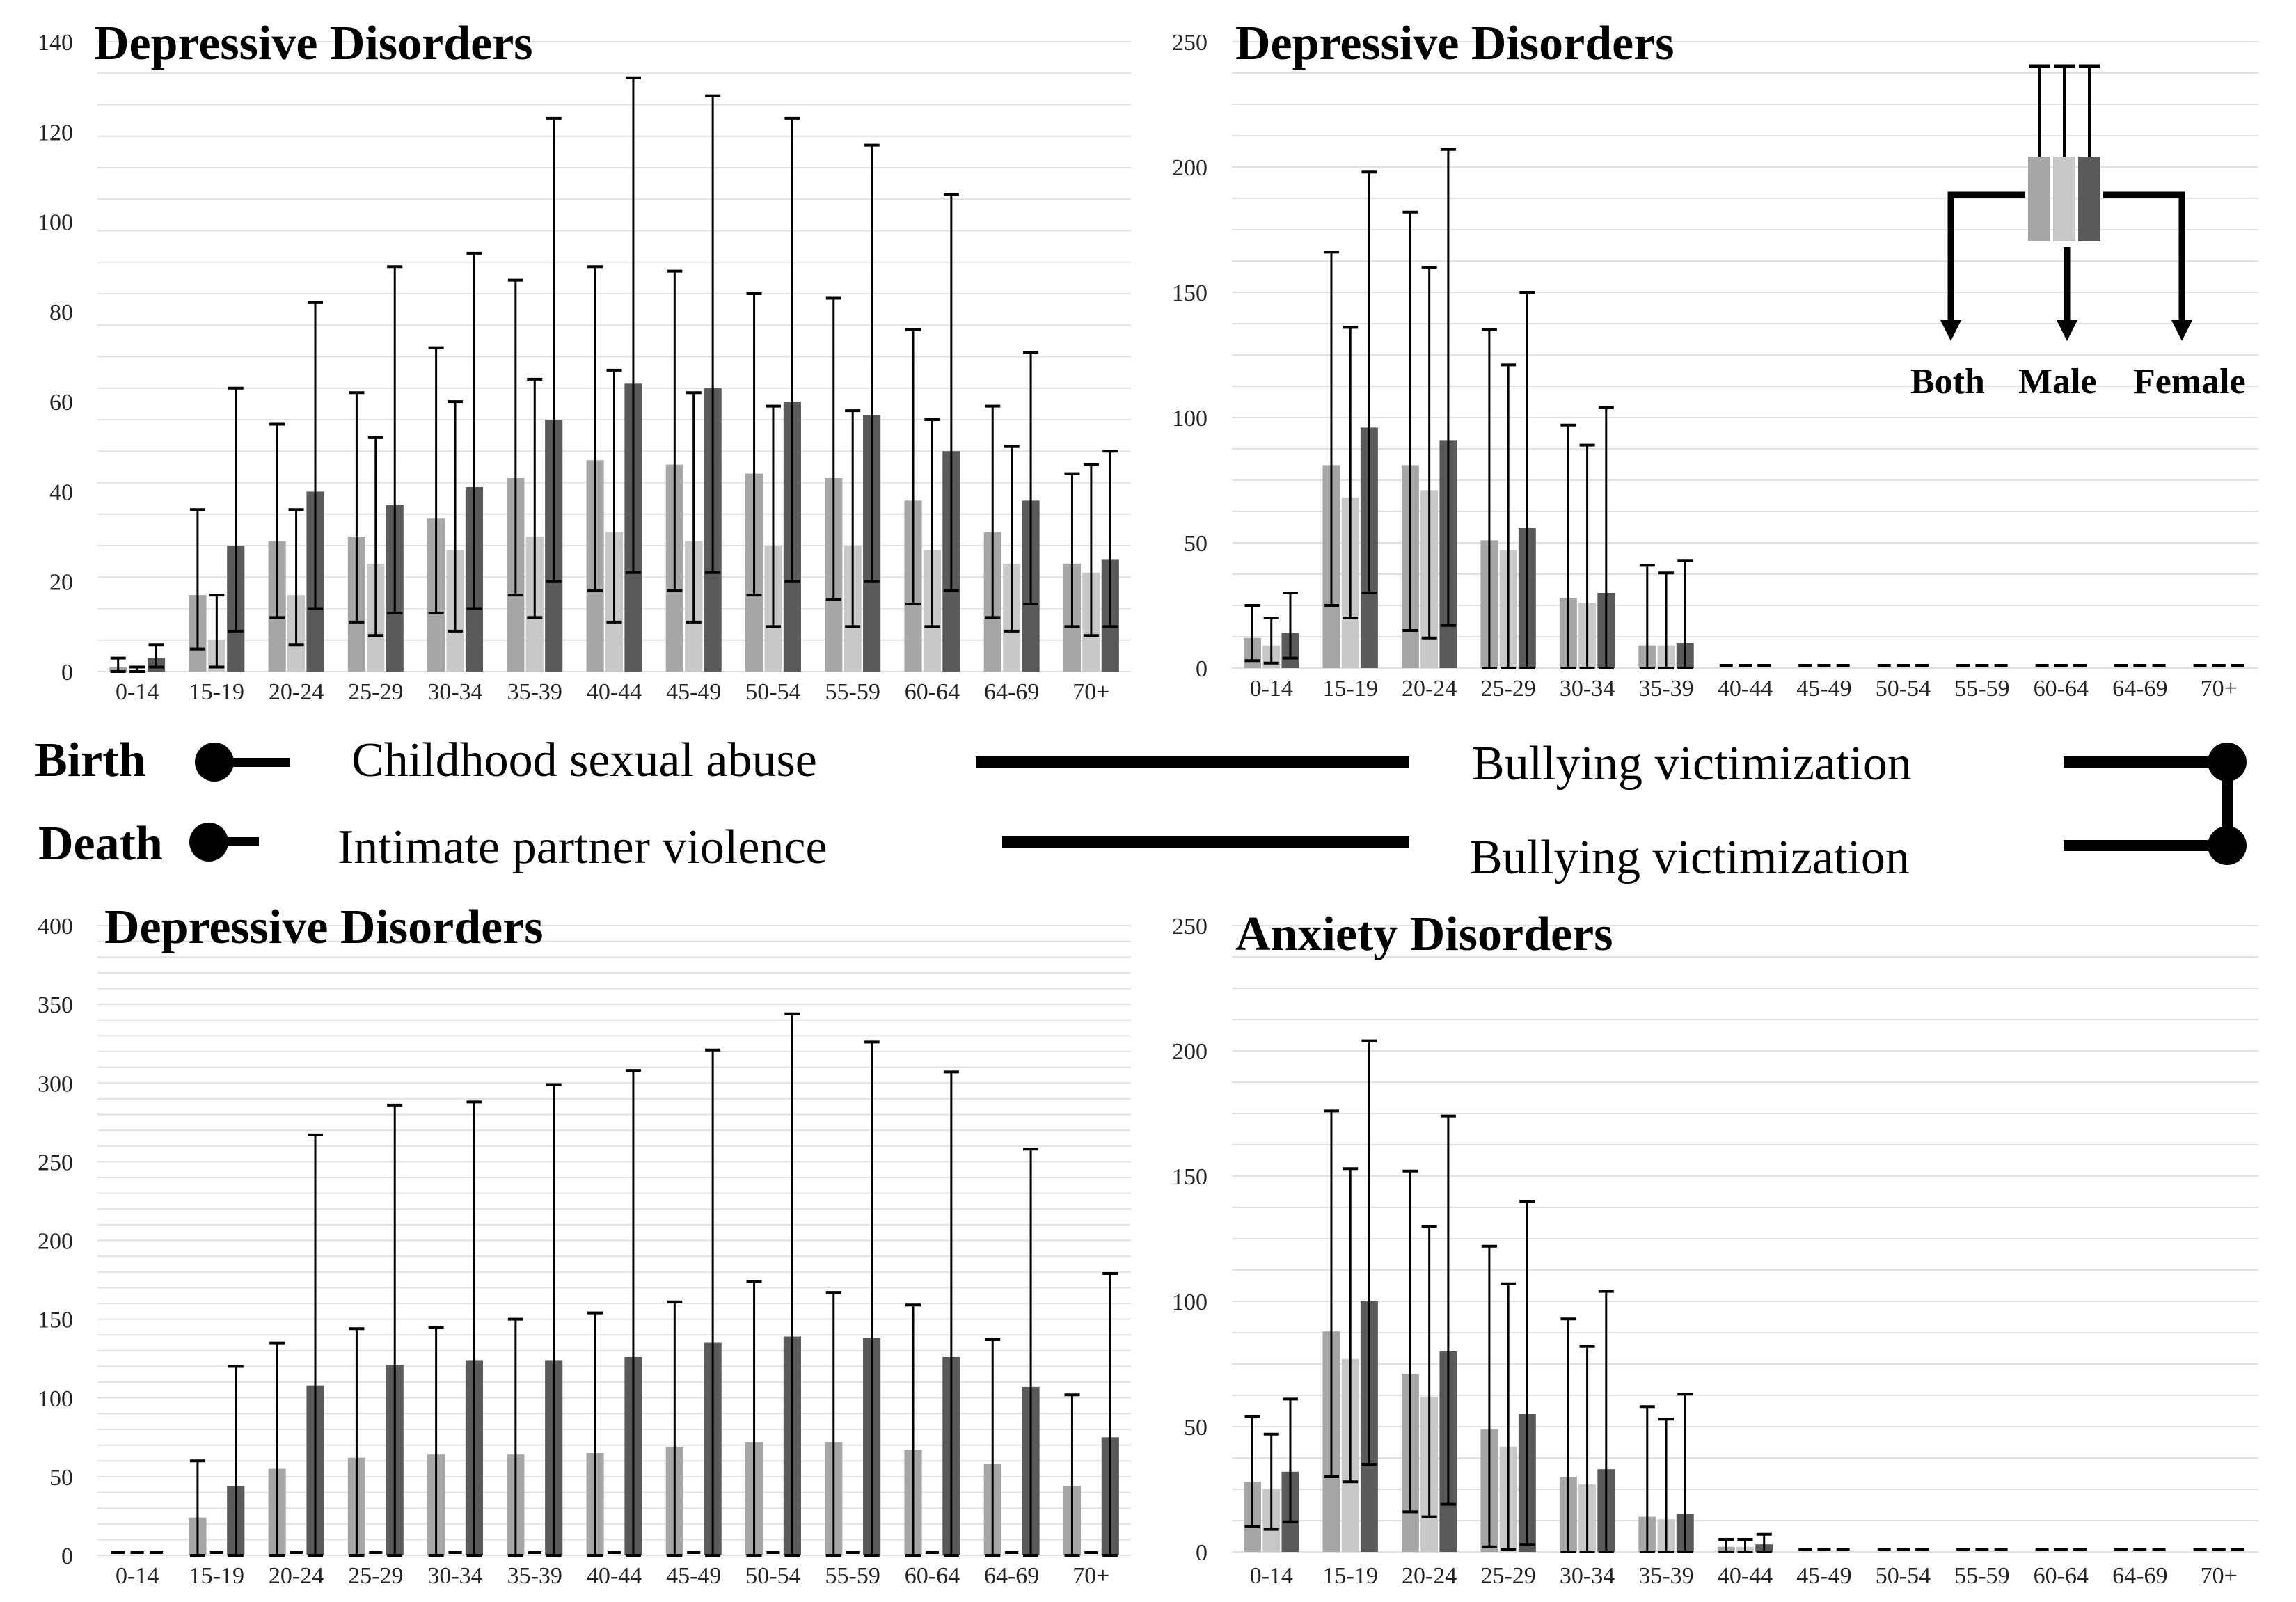 The height and width of the screenshot is (1602, 2296). I want to click on legend-label-female: Female, so click(2189, 382).